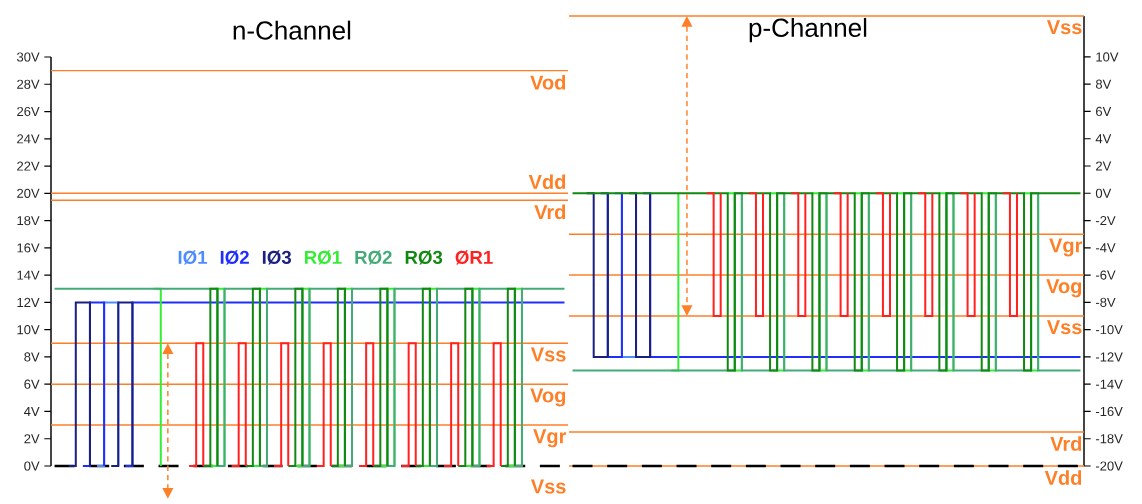  I want to click on text: ØR1, so click(474, 257).